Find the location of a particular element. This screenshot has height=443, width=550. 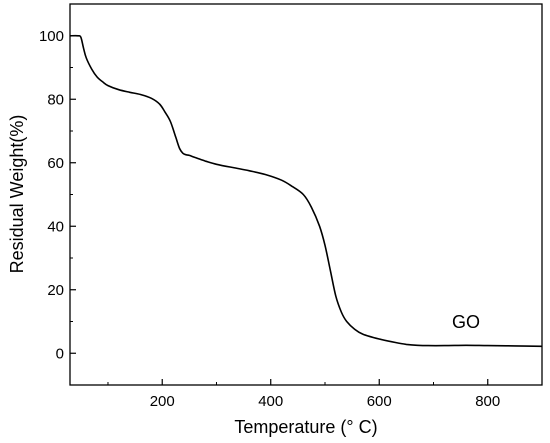

y-tick-label: 80 is located at coordinates (55, 99).